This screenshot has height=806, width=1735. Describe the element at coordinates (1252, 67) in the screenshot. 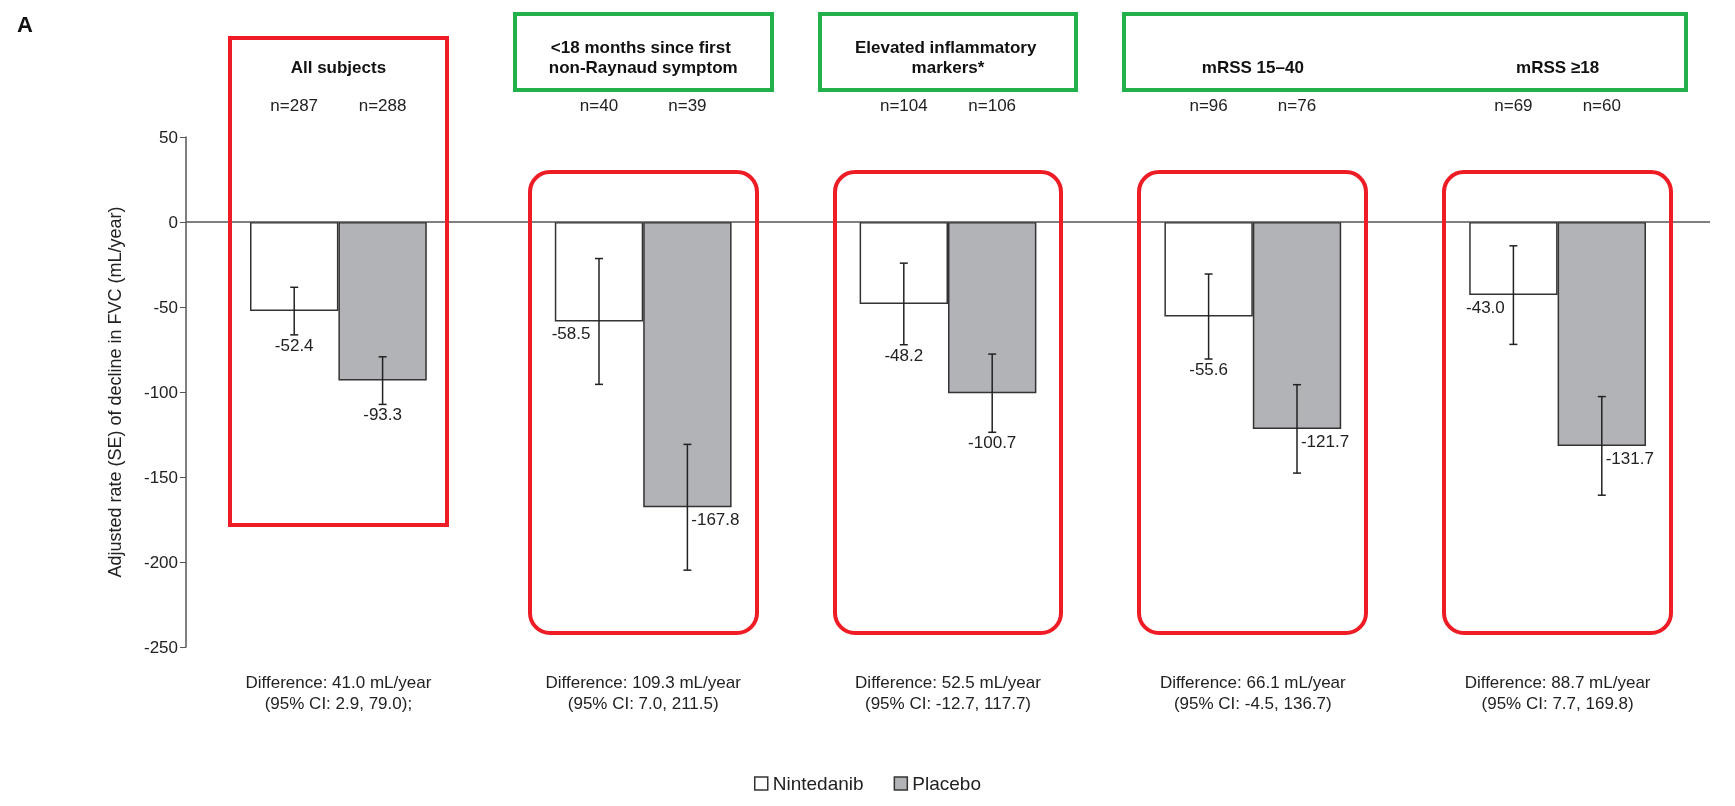

I see `x-tick-label: mRSS 15–40` at that location.